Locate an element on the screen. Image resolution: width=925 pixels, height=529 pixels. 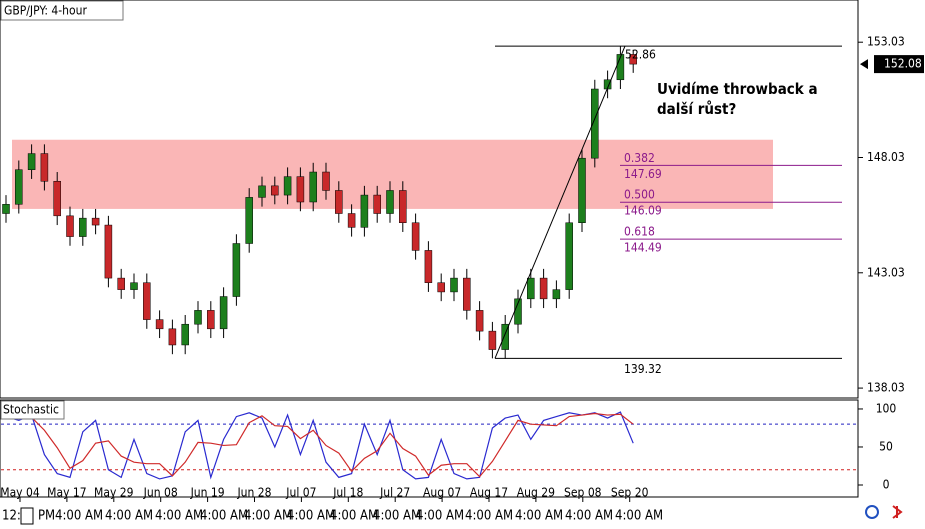
stochastic-title: Stochastic is located at coordinates (31, 410).